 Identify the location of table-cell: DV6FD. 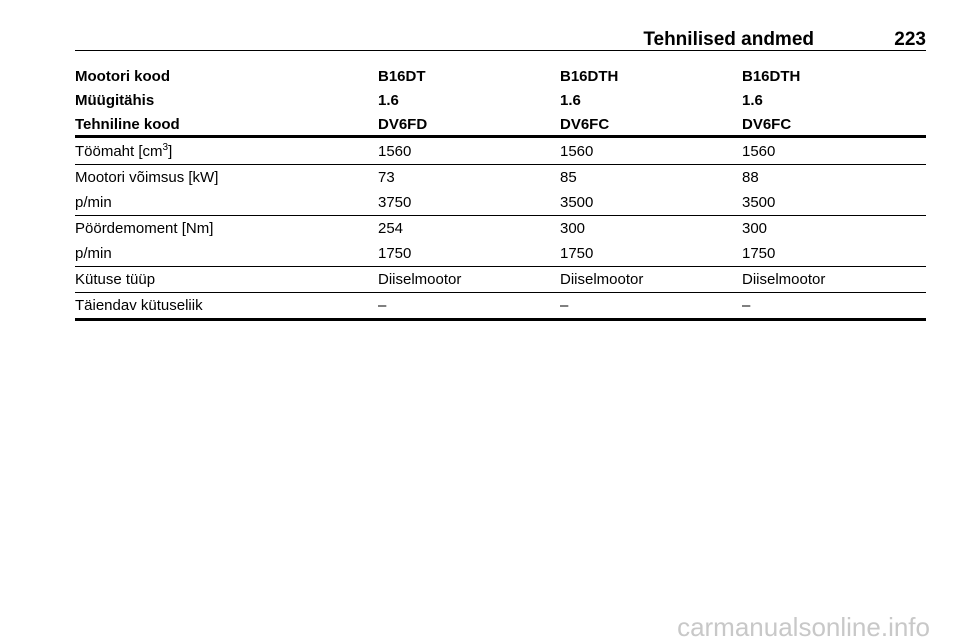
(403, 124).